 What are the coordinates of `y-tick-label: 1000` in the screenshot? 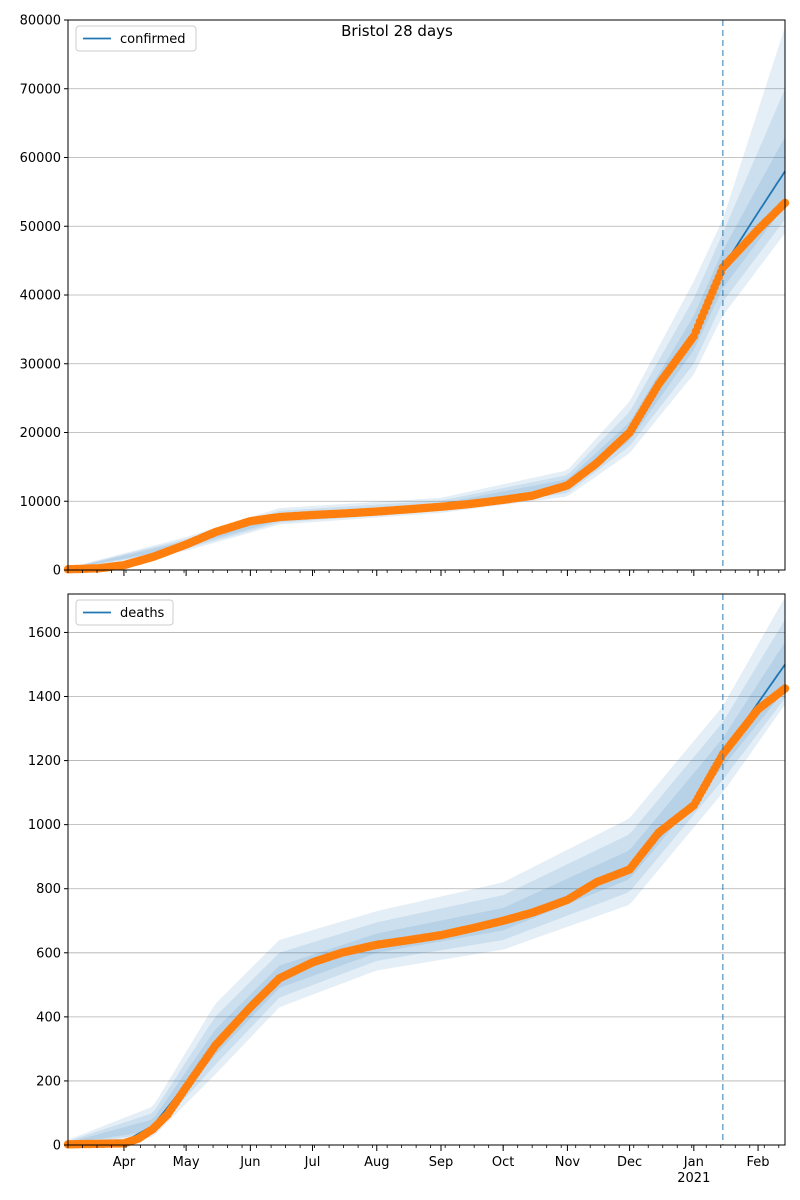 It's located at (44, 825).